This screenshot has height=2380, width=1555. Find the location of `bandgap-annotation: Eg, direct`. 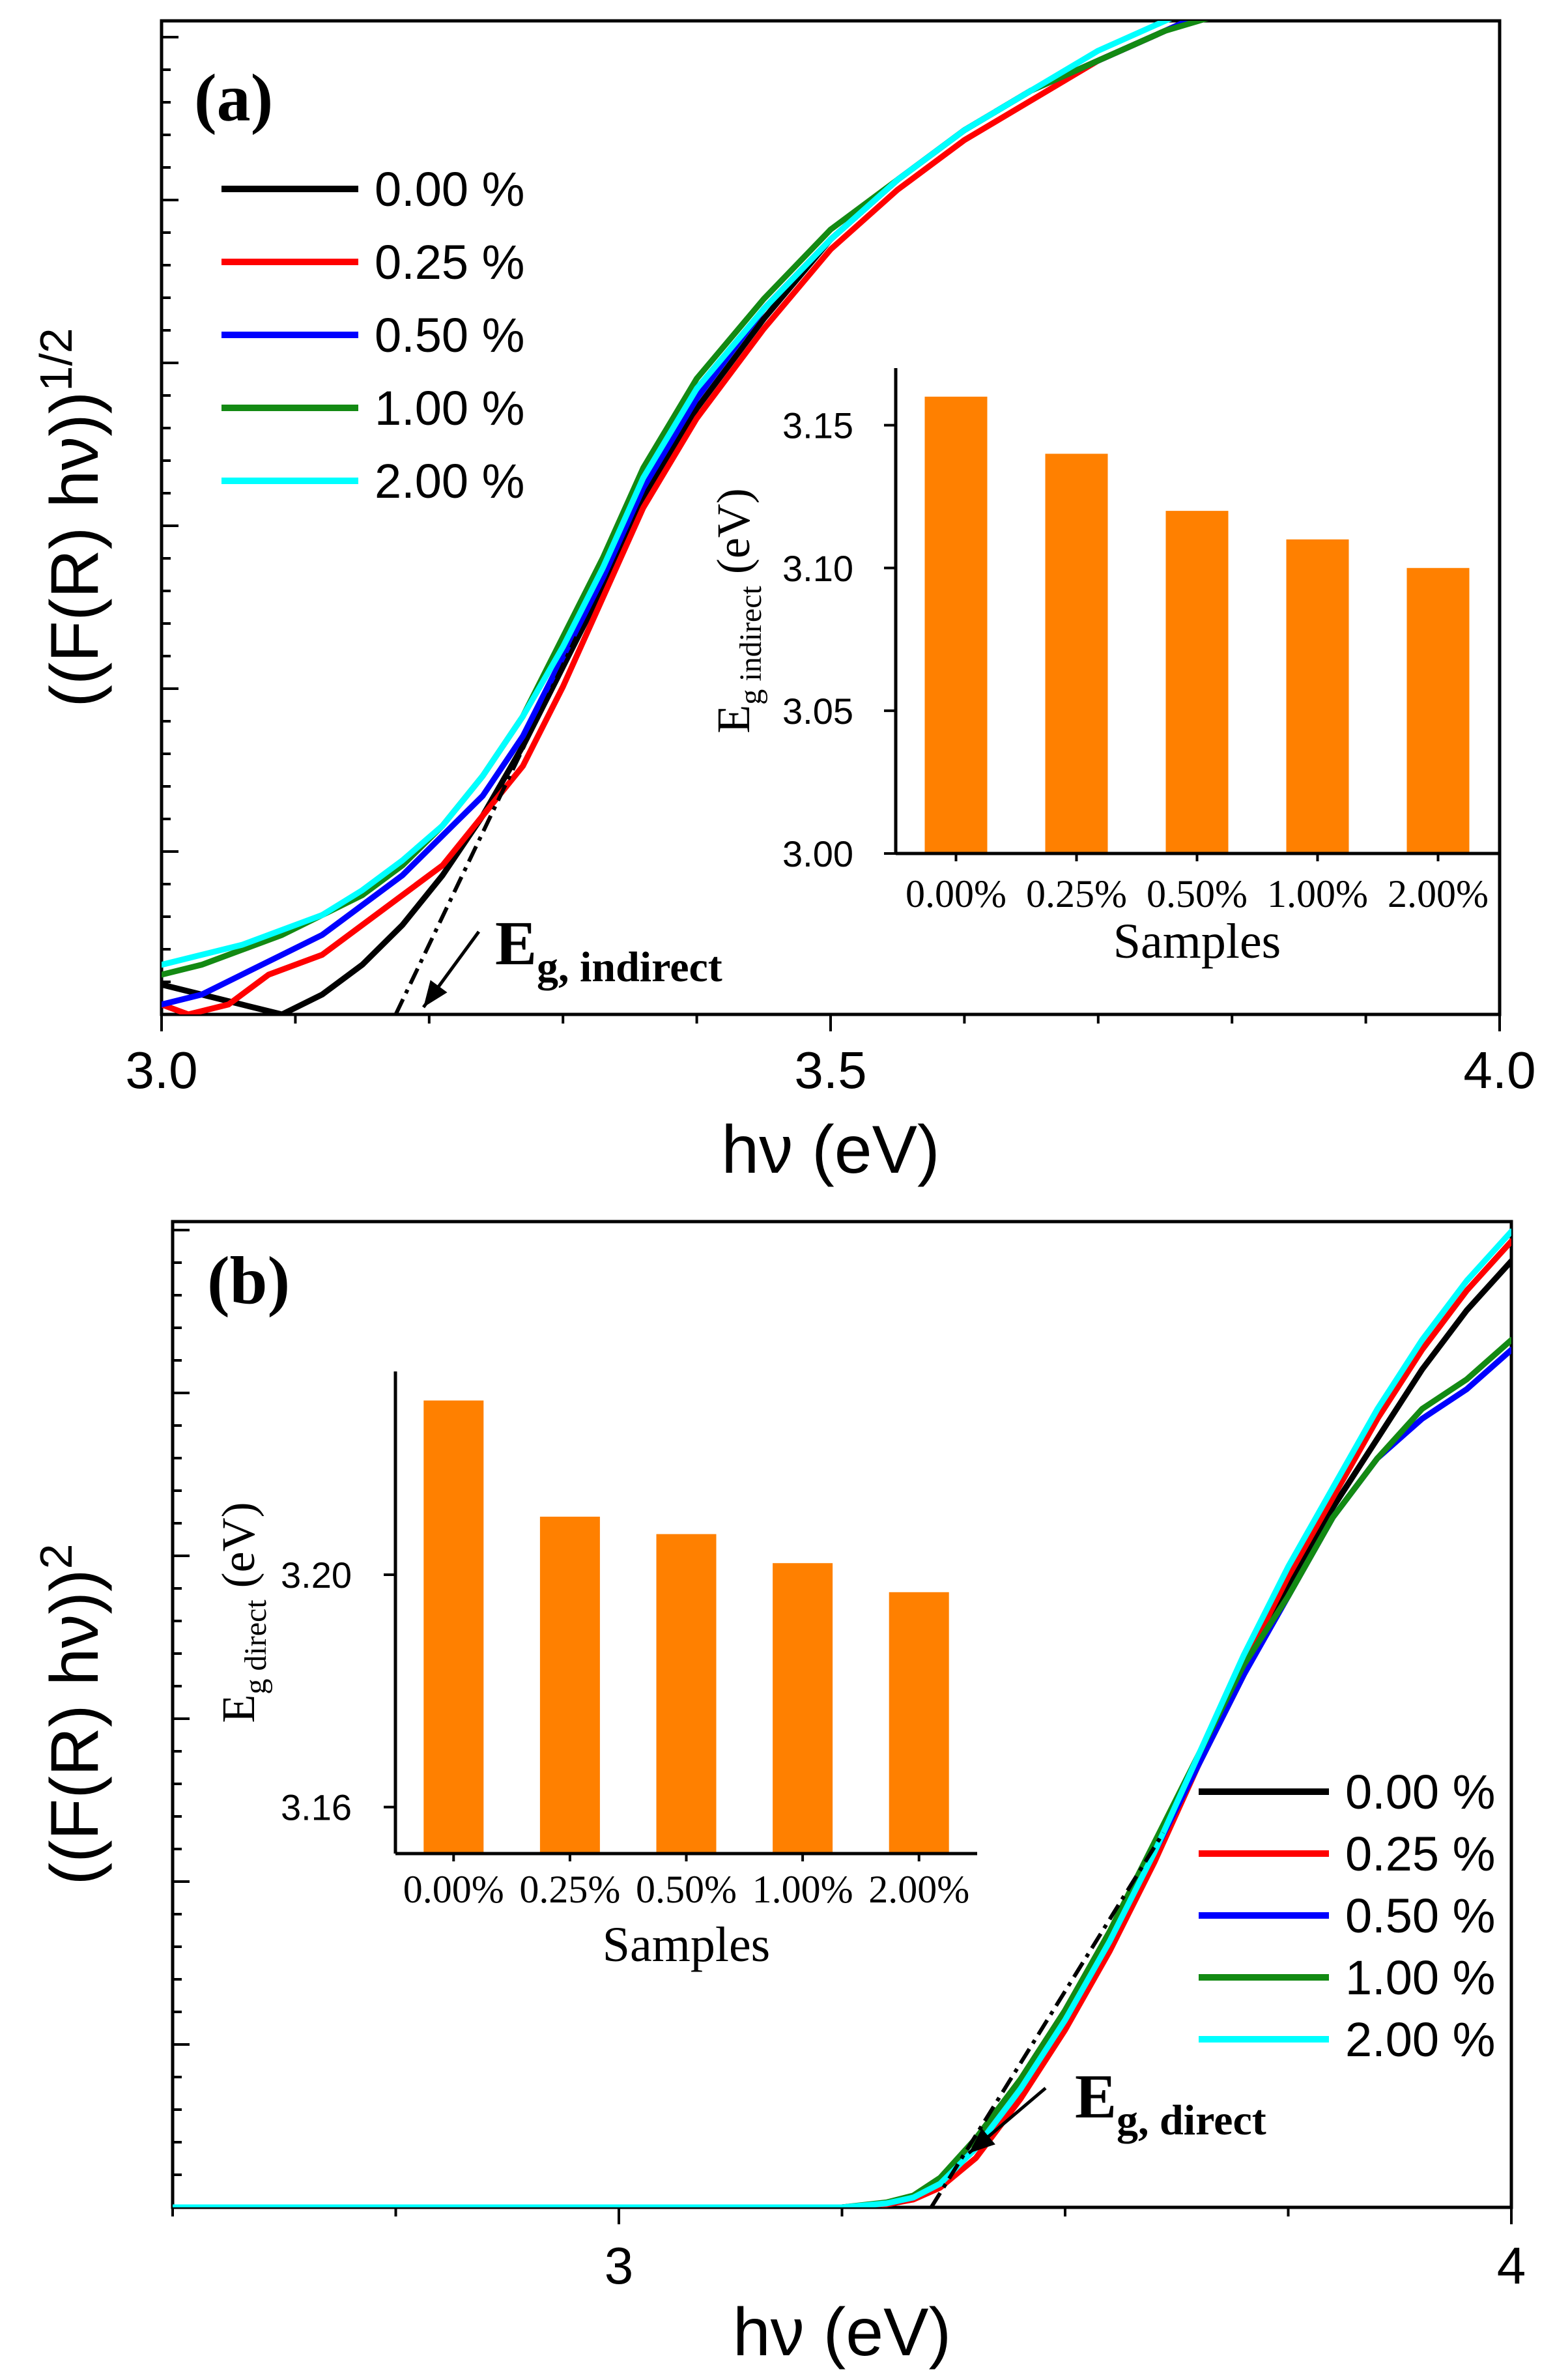

bandgap-annotation: Eg, direct is located at coordinates (1170, 2102).